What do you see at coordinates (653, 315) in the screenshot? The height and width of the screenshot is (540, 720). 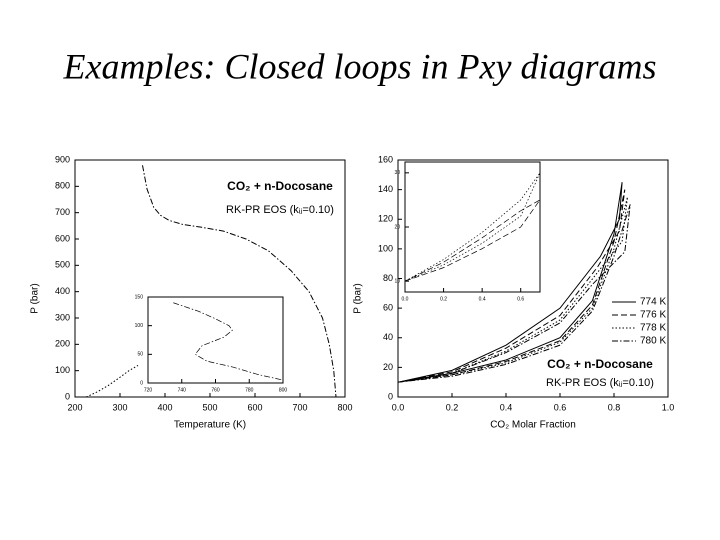 I see `legend-label: 776 K` at bounding box center [653, 315].